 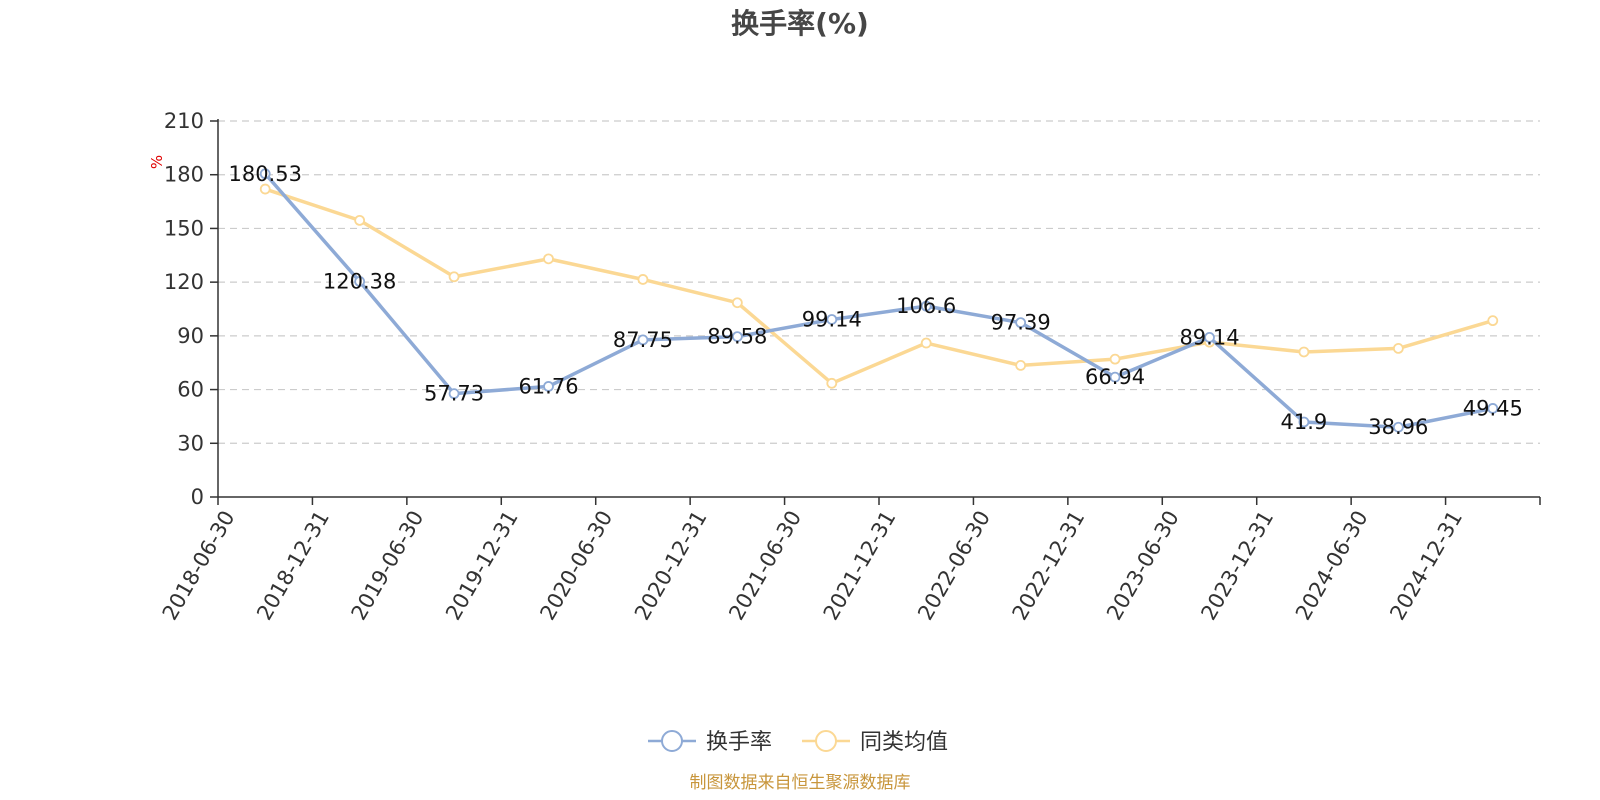 What do you see at coordinates (1143, 566) in the screenshot?
I see `x-tick-label: 2023-06-30` at bounding box center [1143, 566].